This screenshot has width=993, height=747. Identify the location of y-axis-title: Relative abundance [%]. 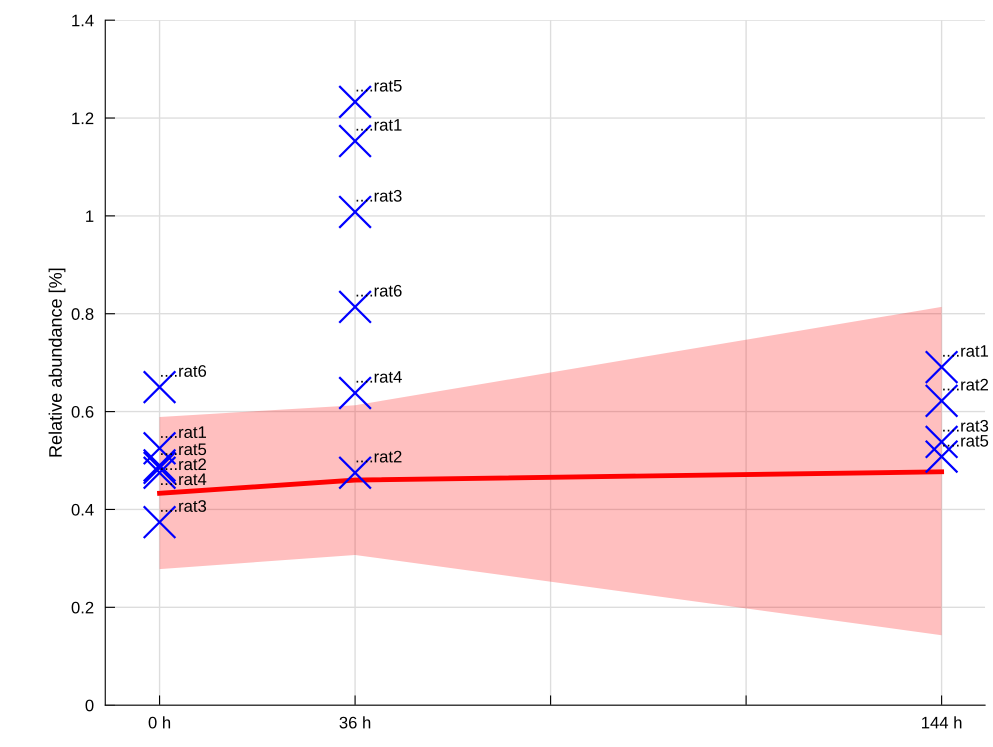
(57, 362).